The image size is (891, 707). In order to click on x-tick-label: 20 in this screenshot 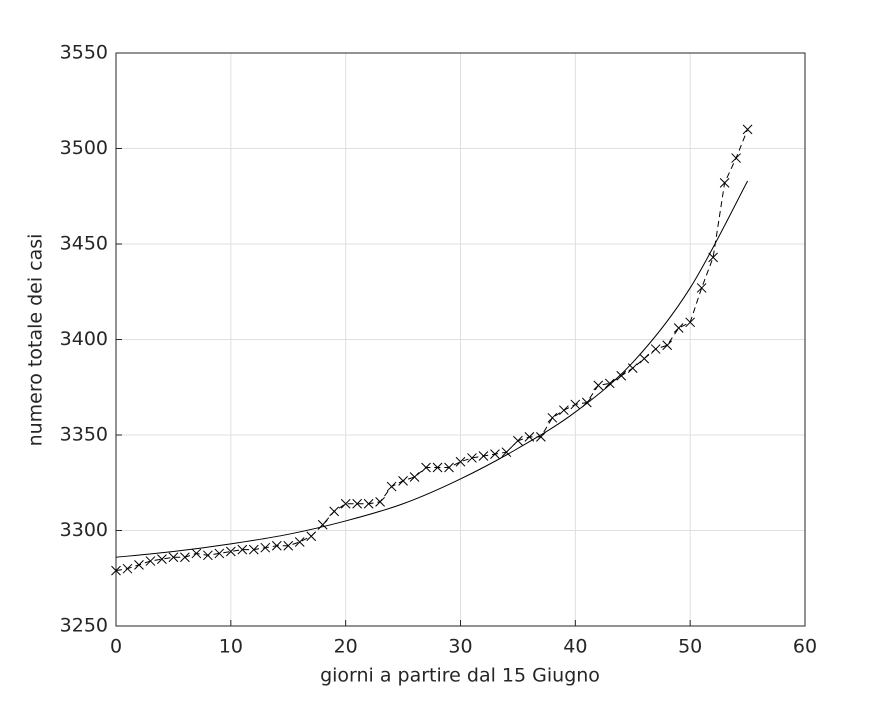, I will do `click(346, 647)`.